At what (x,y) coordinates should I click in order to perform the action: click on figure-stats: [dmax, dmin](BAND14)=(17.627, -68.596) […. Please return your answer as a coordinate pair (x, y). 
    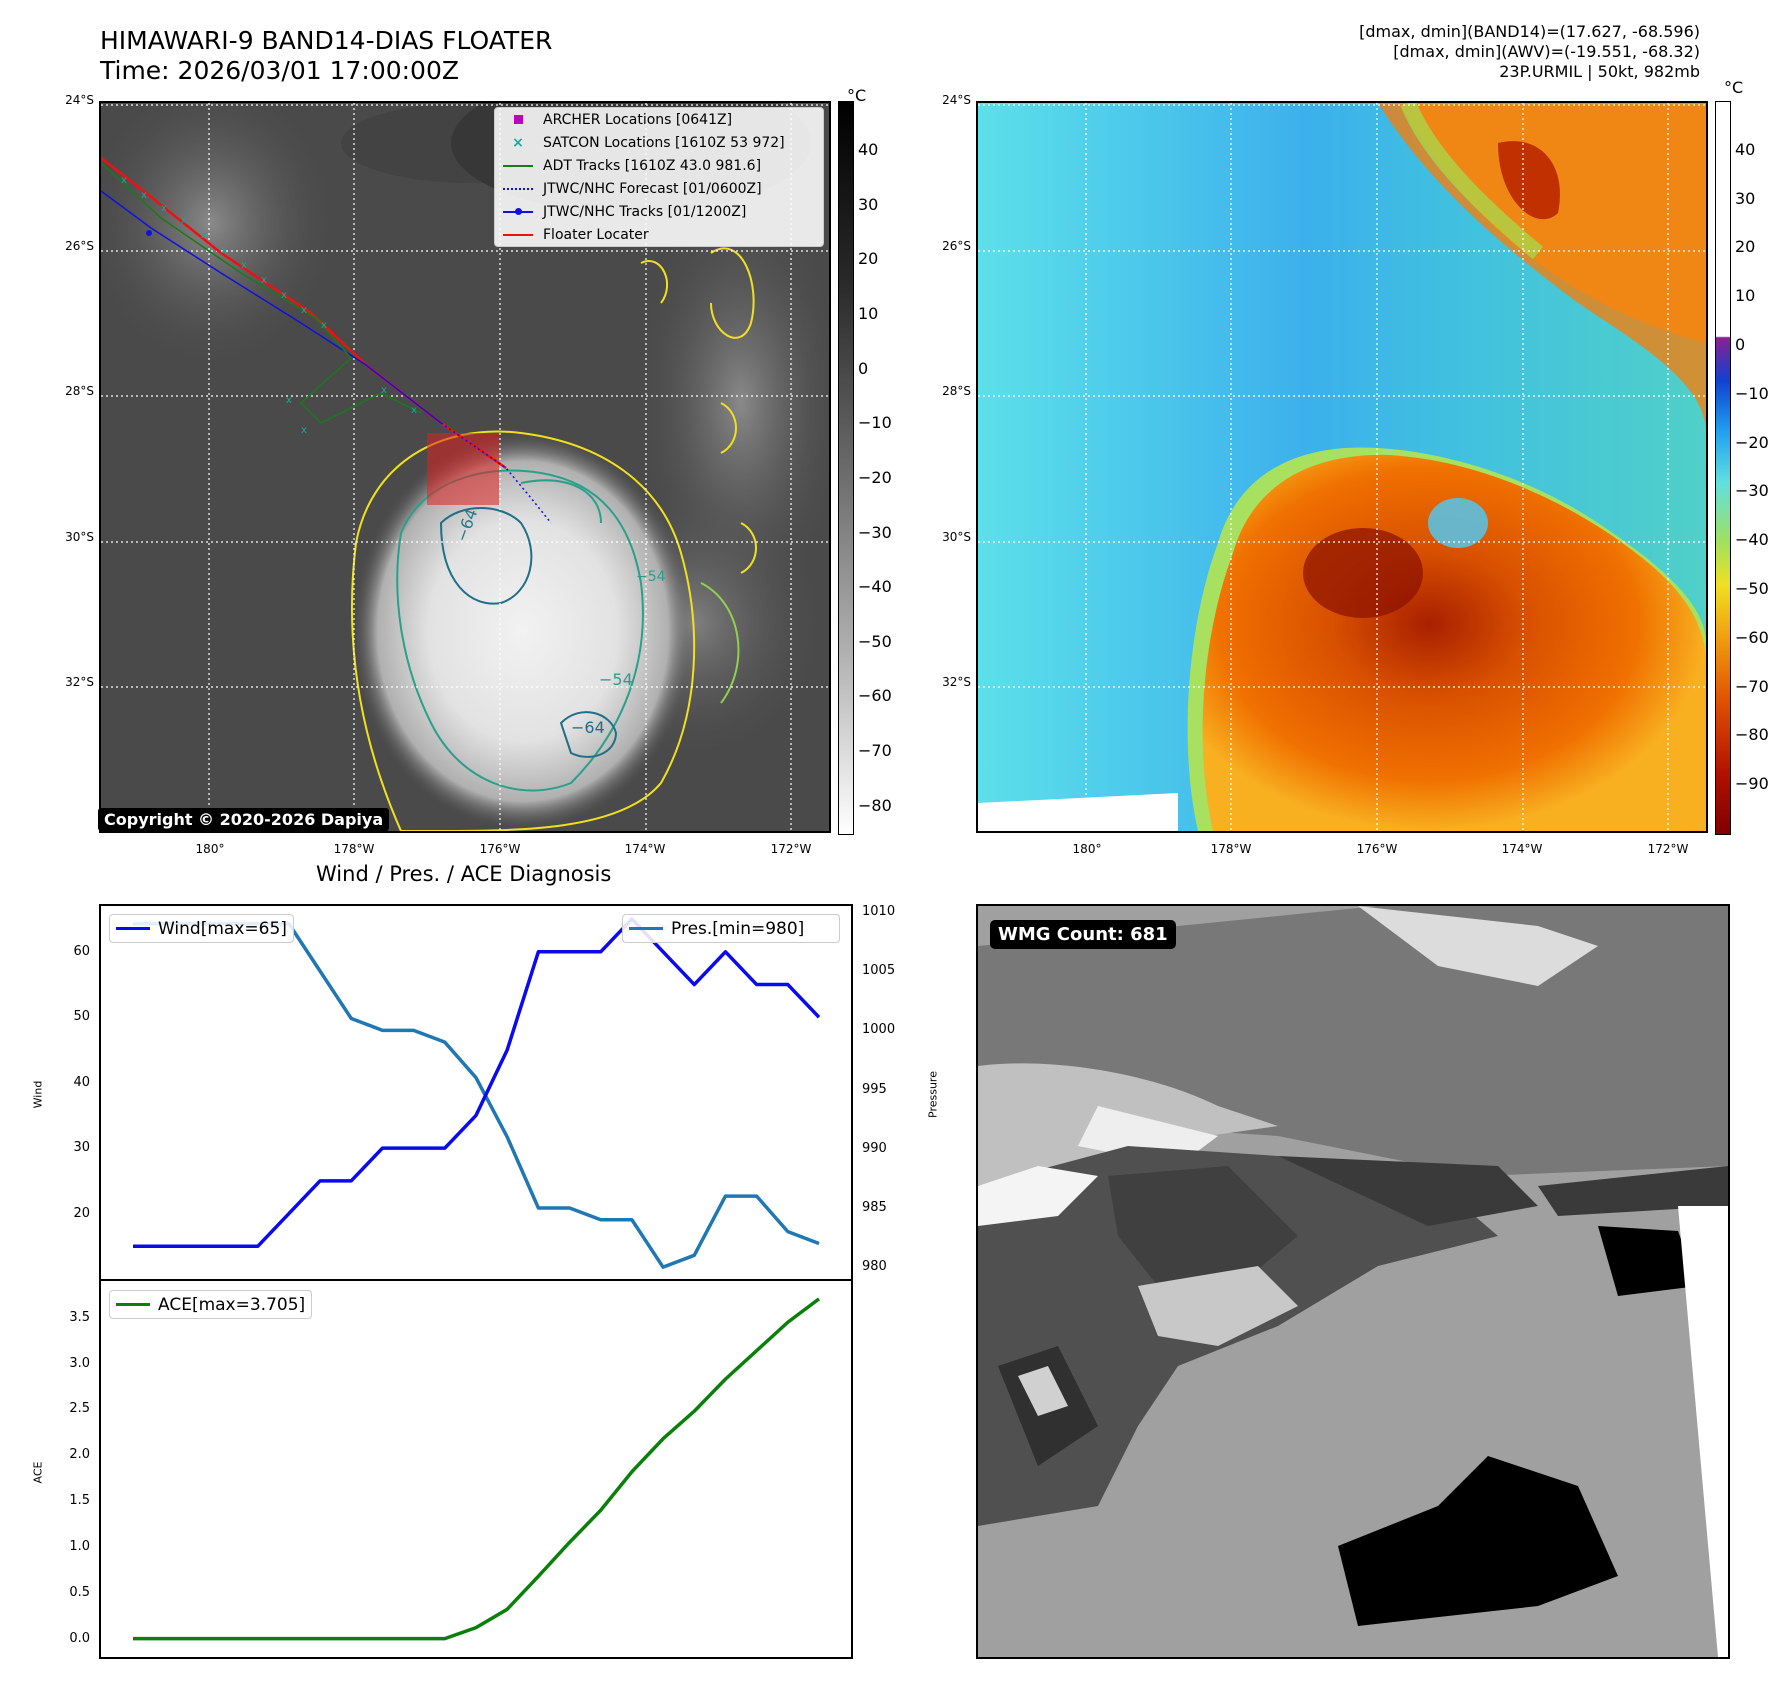
    Looking at the image, I should click on (1529, 52).